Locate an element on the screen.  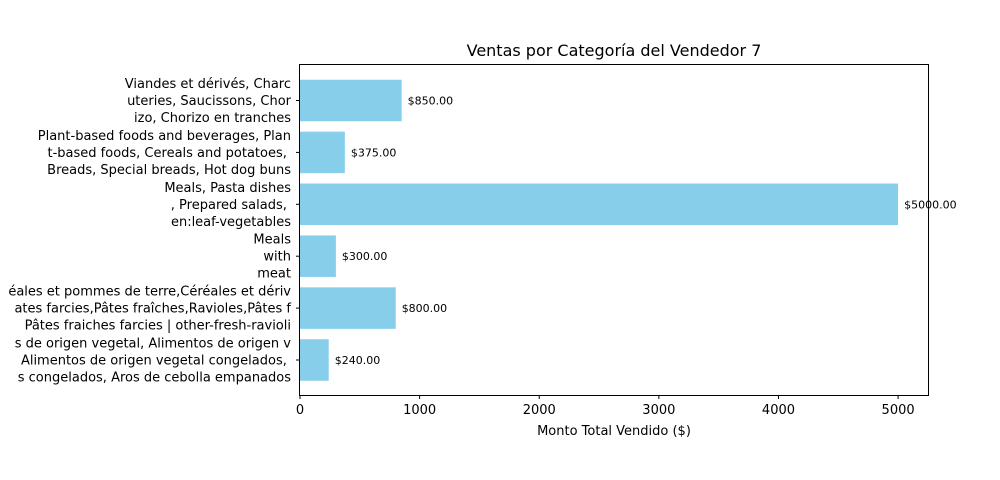
category-label-line: meat is located at coordinates (274, 274).